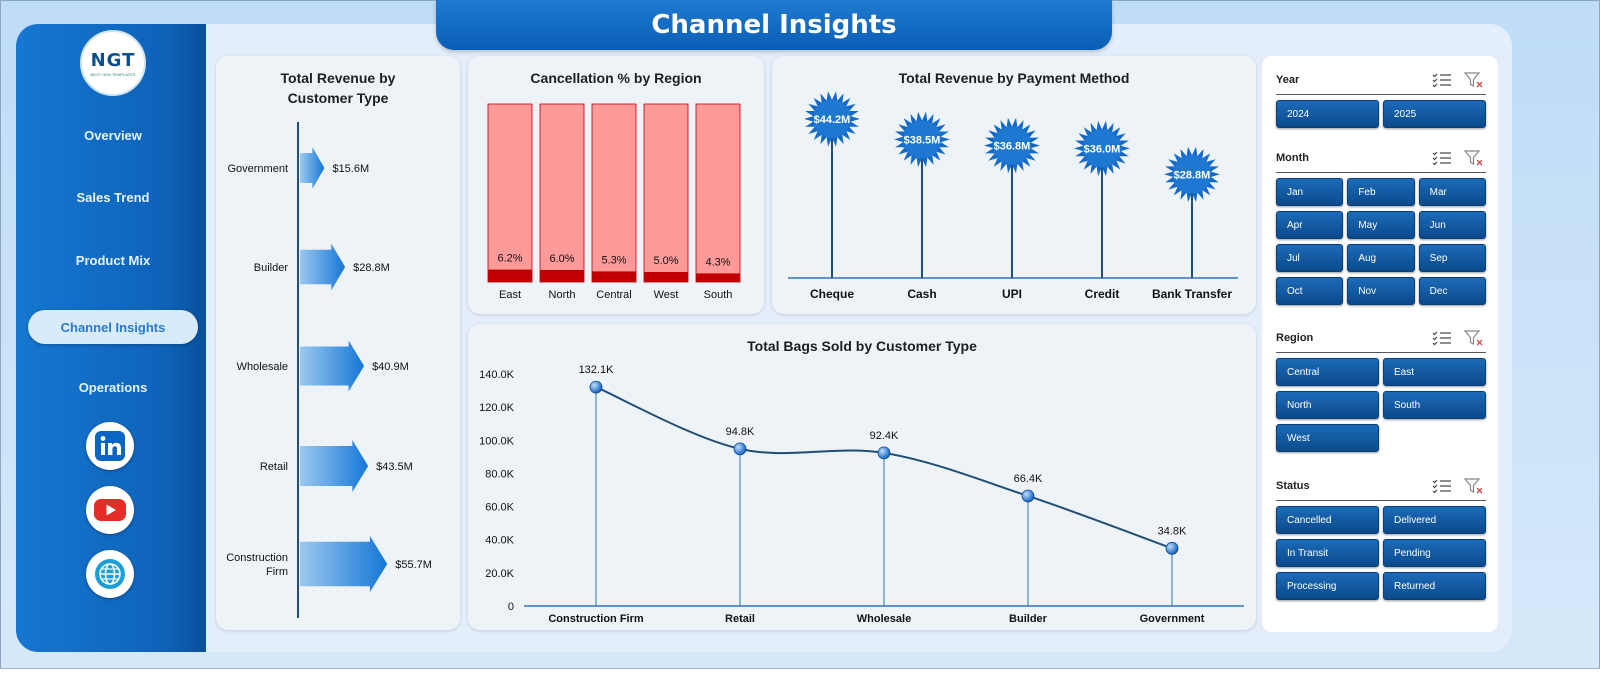  Describe the element at coordinates (509, 259) in the screenshot. I see `data-label: 6.2%` at that location.